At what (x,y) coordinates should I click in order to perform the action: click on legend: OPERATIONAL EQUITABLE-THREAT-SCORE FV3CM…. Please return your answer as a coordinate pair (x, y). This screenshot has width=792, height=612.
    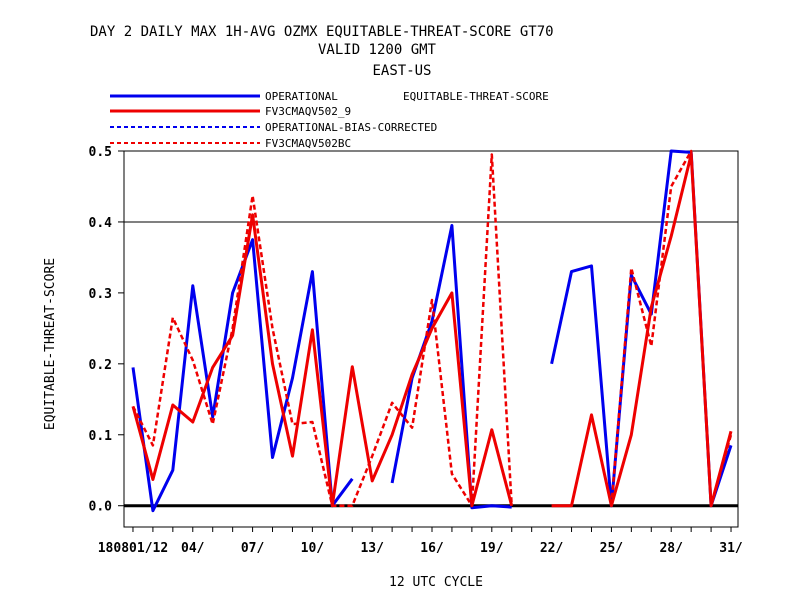
    Looking at the image, I should click on (329, 120).